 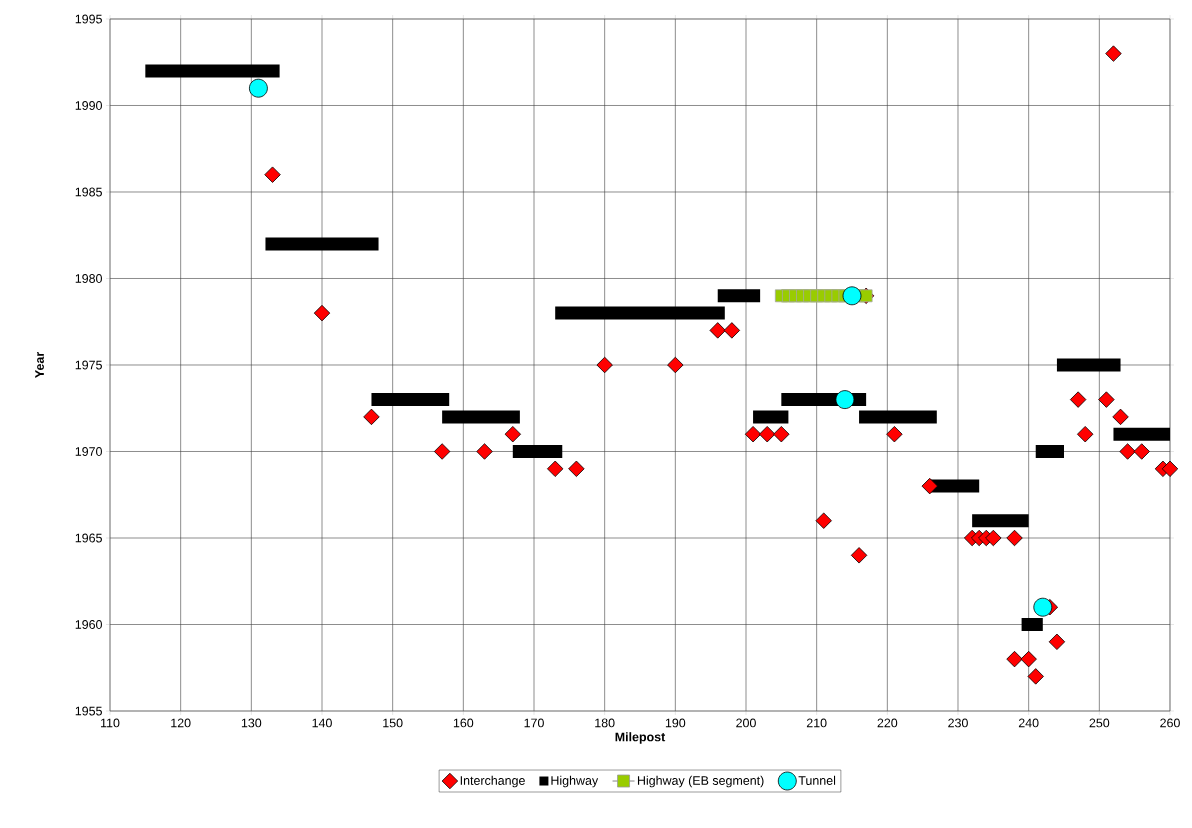 What do you see at coordinates (640, 738) in the screenshot?
I see `x-axis-title: Milepost` at bounding box center [640, 738].